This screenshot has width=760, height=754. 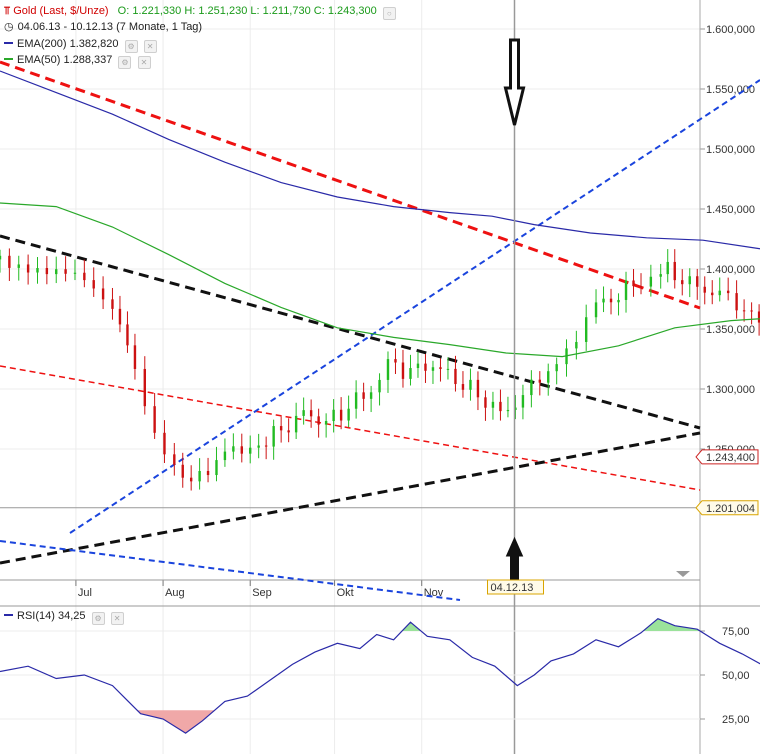 What do you see at coordinates (125, 62) in the screenshot?
I see `ema50-settings-button: ⚙` at bounding box center [125, 62].